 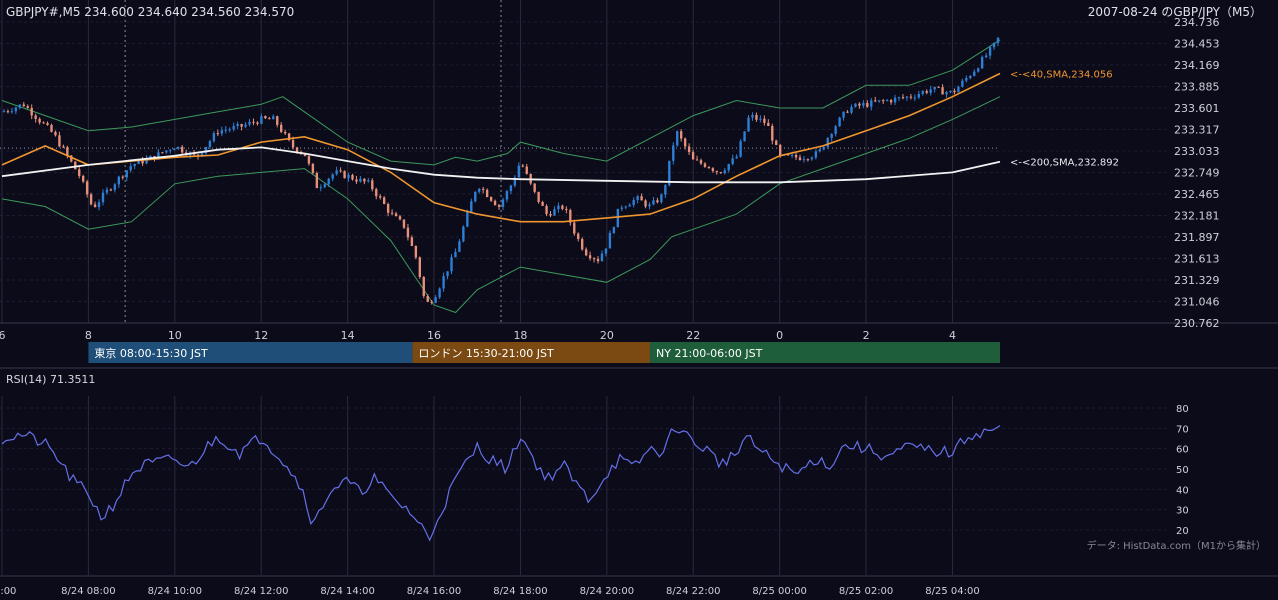 What do you see at coordinates (88, 591) in the screenshot?
I see `rsi-time-tick-label: 8/24 08:00` at bounding box center [88, 591].